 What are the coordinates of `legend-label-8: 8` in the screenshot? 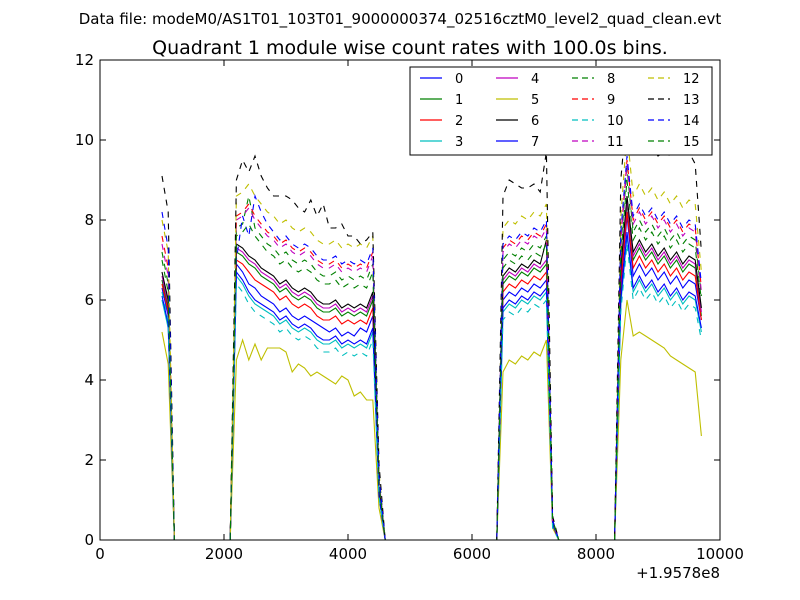 It's located at (611, 79).